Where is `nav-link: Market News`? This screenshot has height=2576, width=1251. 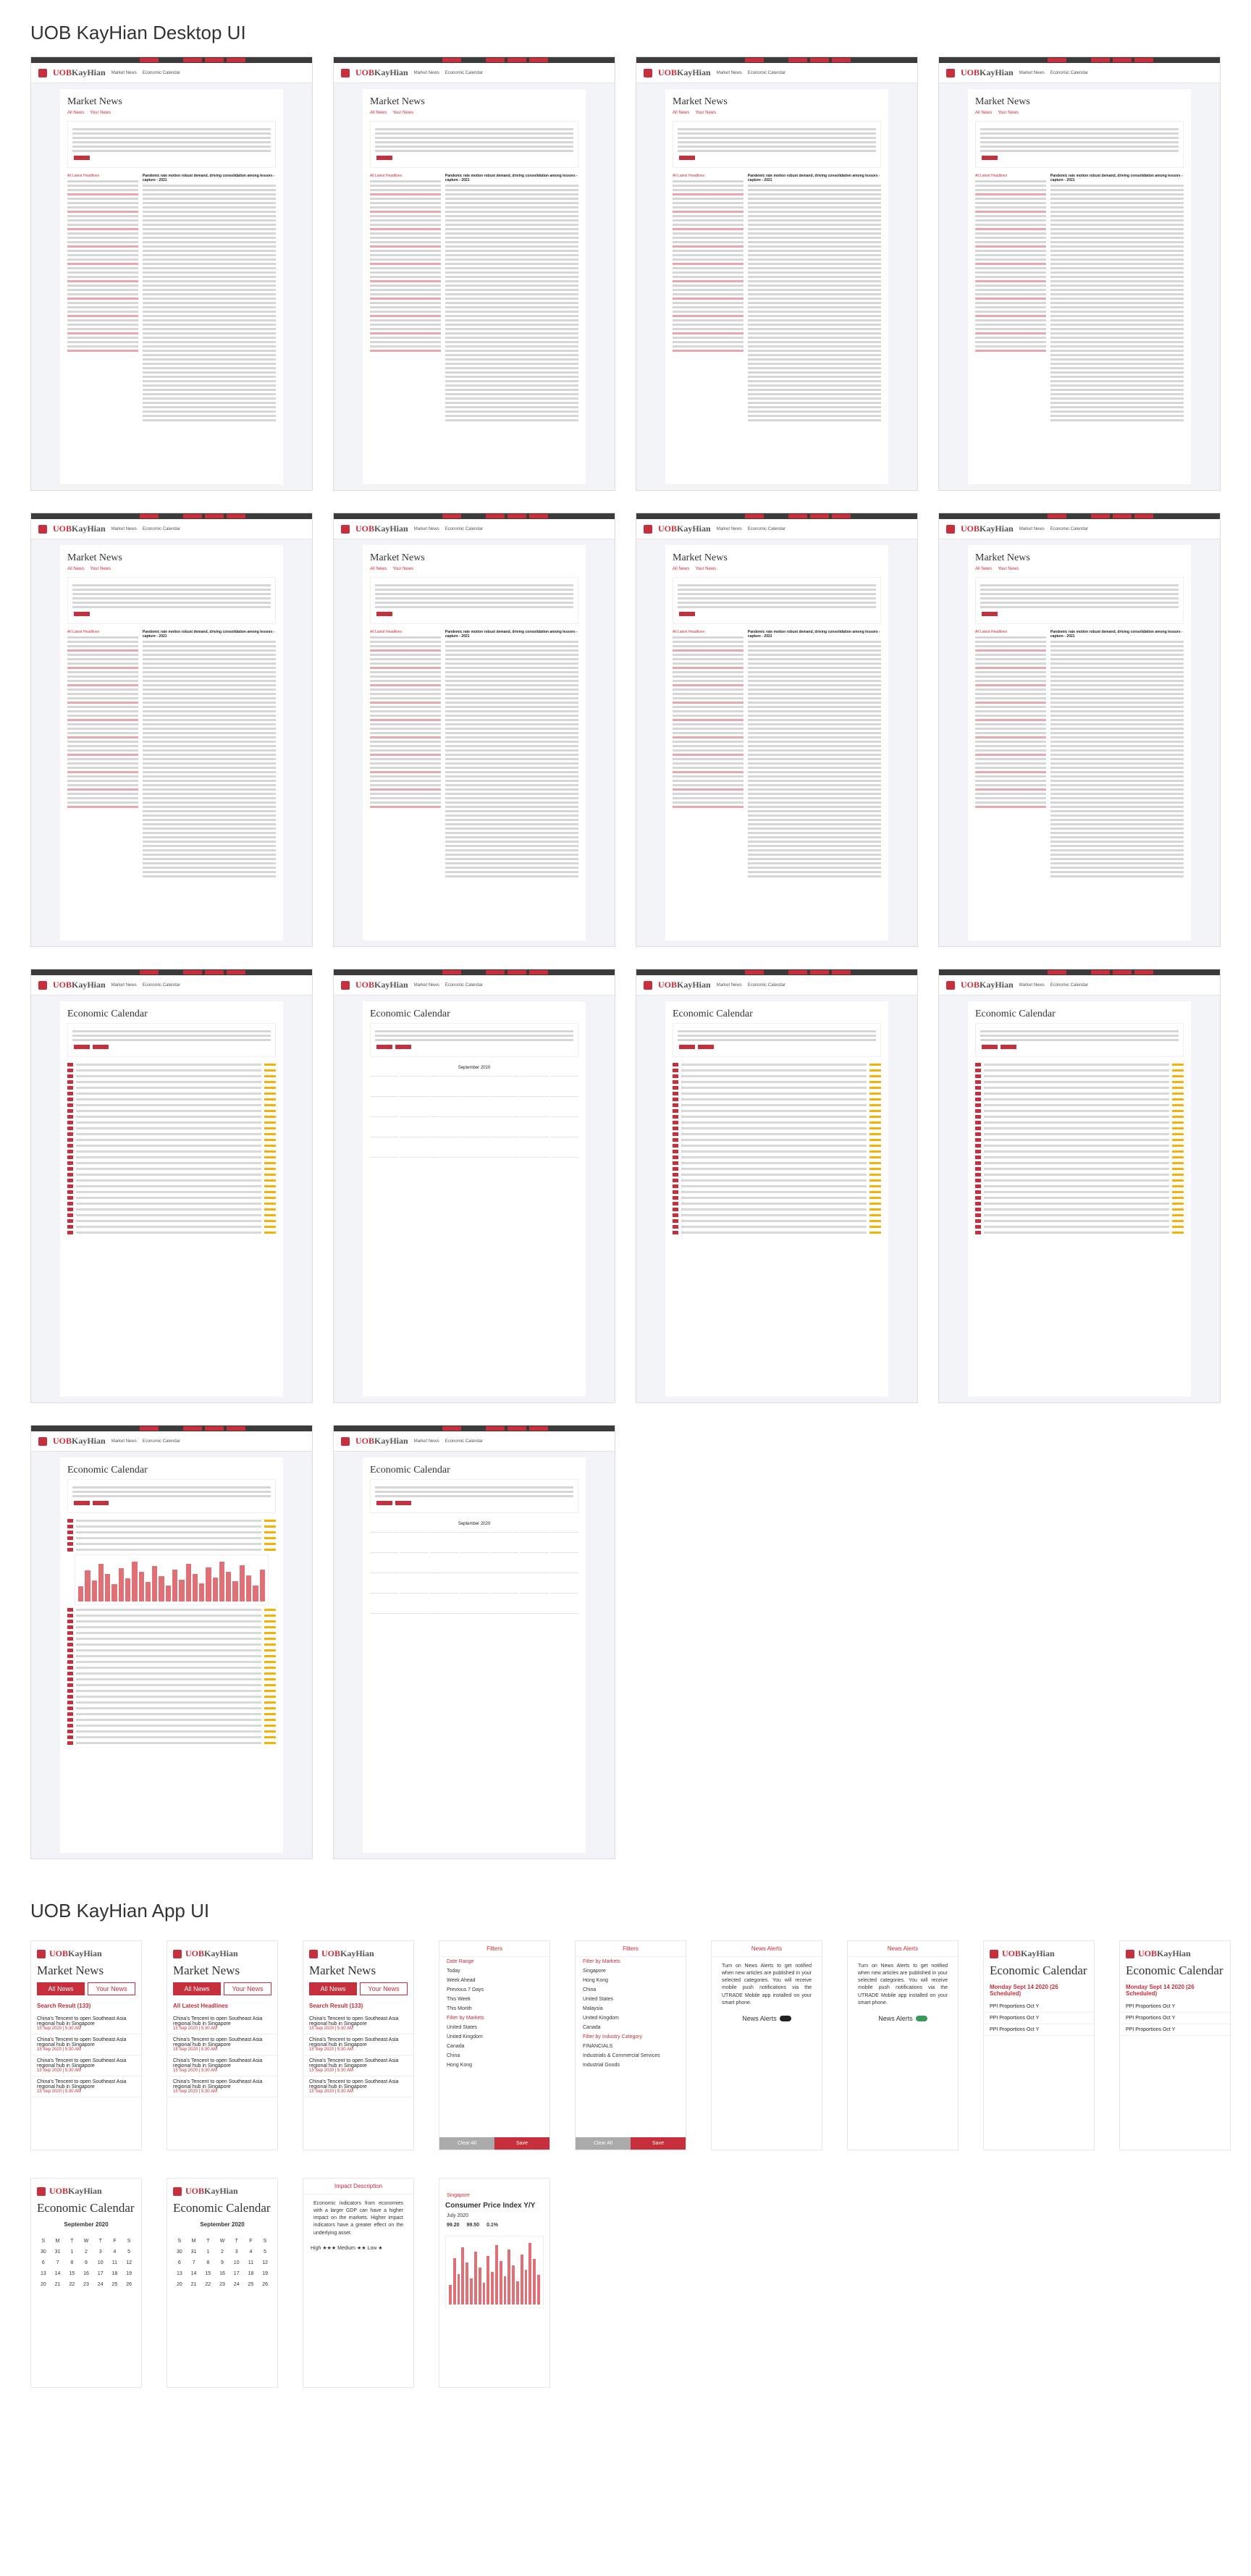
nav-link: Market News is located at coordinates (1032, 985).